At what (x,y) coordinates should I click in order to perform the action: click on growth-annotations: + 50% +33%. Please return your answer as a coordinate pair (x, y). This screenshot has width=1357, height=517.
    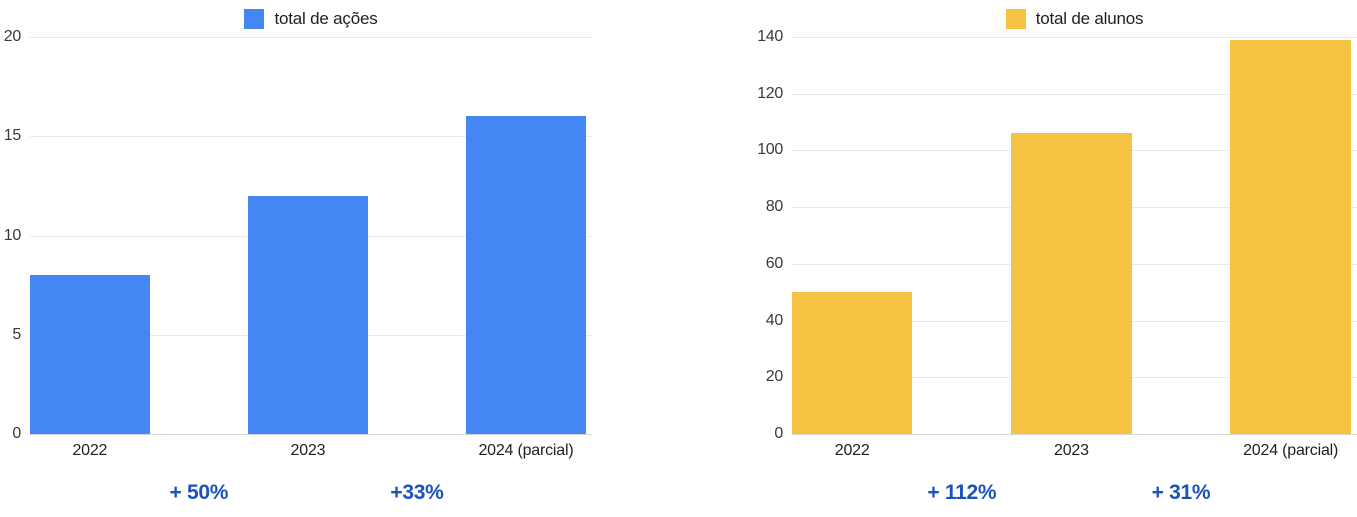
    Looking at the image, I should click on (311, 493).